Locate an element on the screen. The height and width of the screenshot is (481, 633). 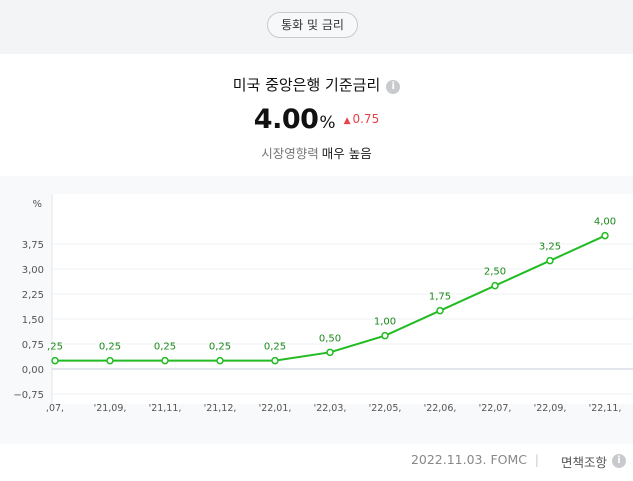
y-tick-label: 3,00 is located at coordinates (33, 270).